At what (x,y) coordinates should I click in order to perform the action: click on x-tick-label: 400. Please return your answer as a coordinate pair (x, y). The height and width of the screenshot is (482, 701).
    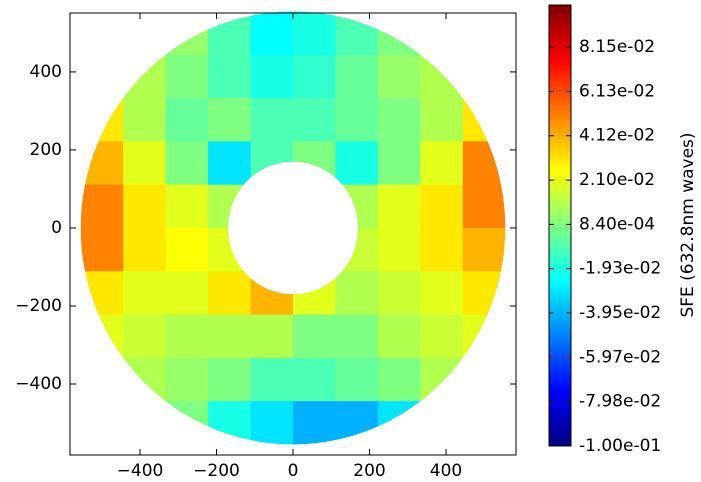
    Looking at the image, I should click on (446, 471).